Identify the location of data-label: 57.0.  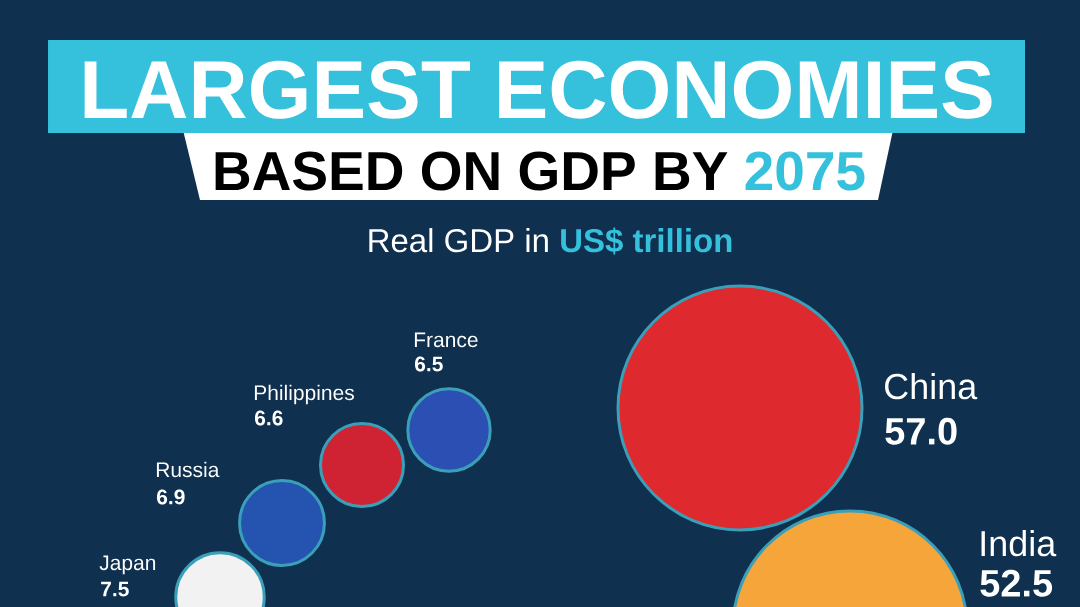
(921, 431).